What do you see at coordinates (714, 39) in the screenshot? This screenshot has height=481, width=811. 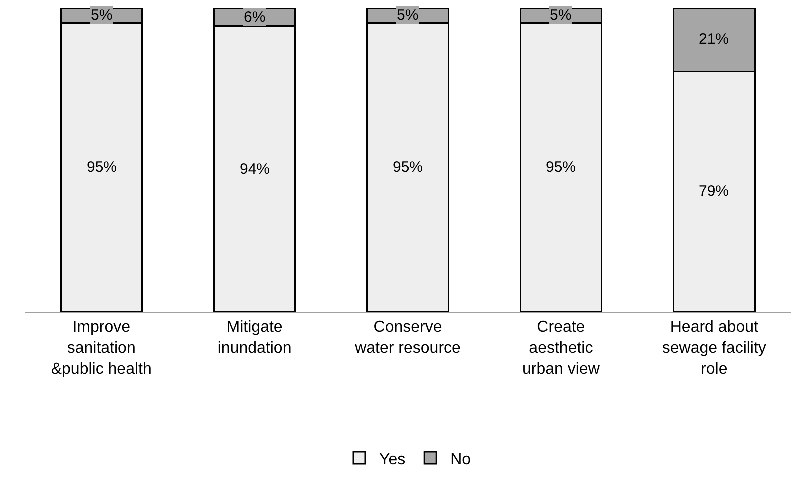 I see `data-label: 21%` at bounding box center [714, 39].